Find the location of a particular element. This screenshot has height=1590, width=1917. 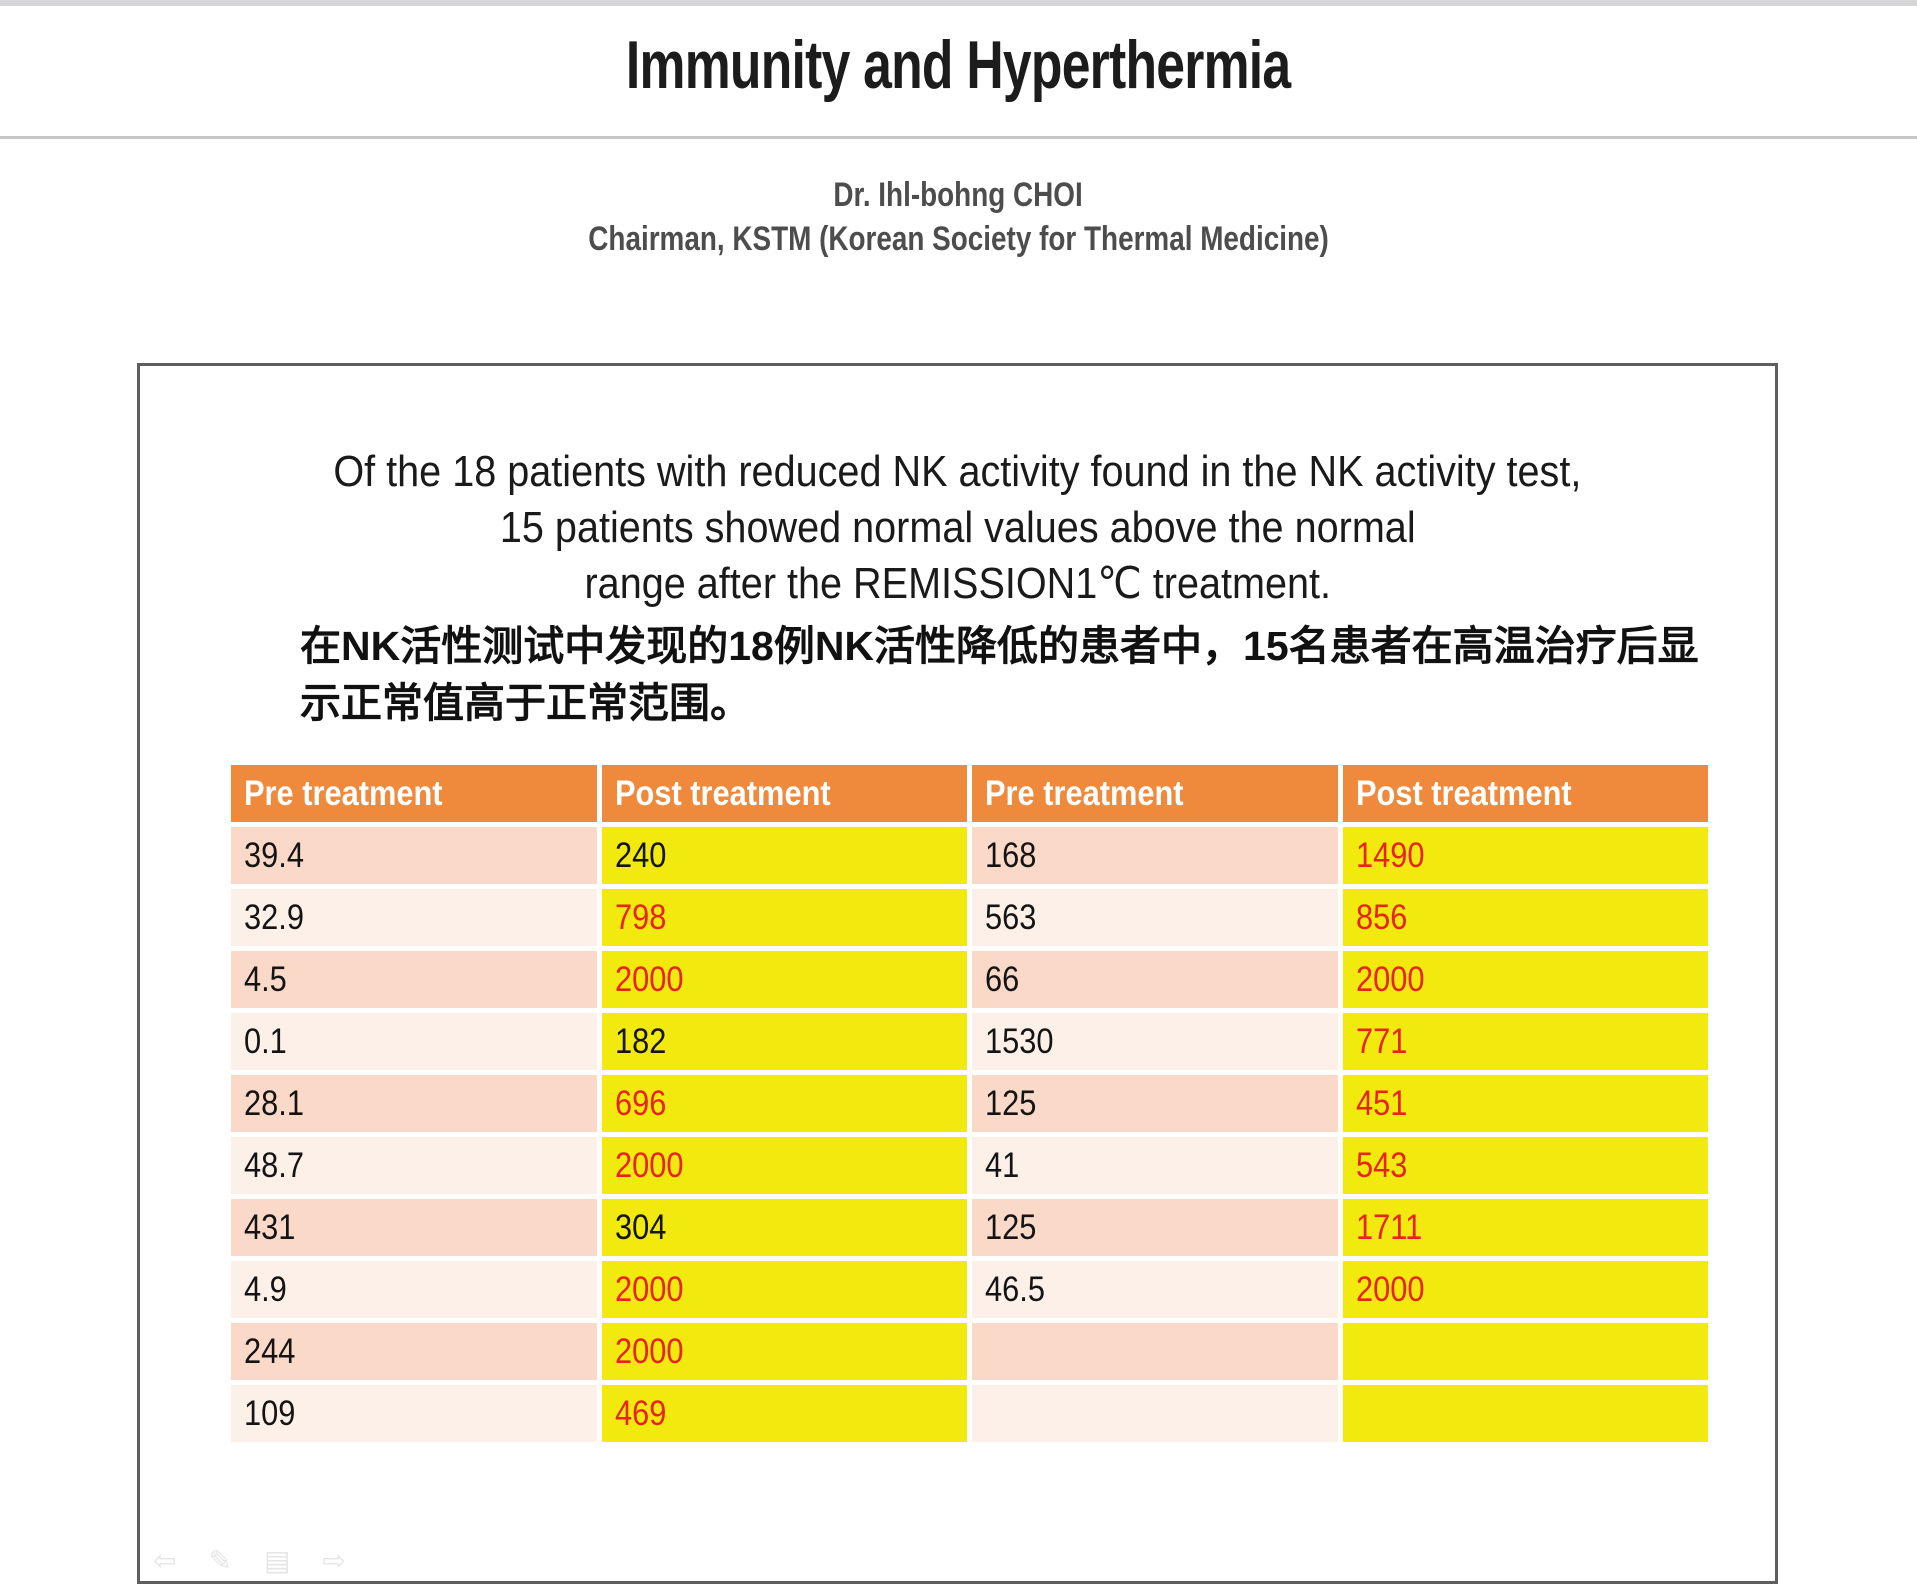

table-row: 4.9 2000 46.5 2000 is located at coordinates (969, 1289).